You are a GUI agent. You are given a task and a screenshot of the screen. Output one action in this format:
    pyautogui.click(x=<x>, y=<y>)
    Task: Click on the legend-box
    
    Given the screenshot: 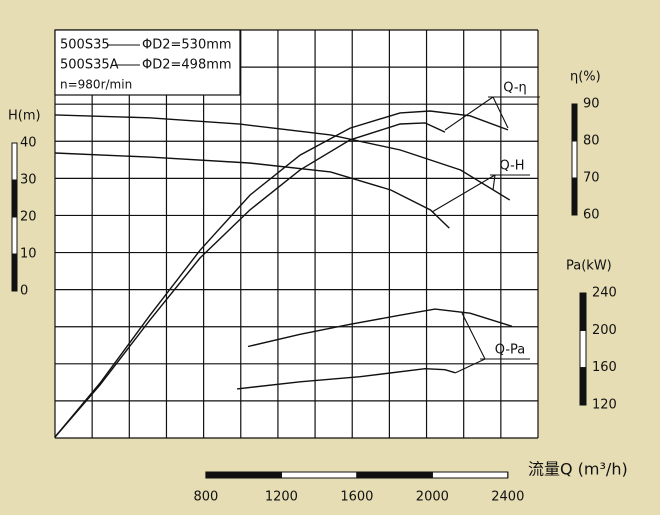 What is the action you would take?
    pyautogui.click(x=147, y=62)
    